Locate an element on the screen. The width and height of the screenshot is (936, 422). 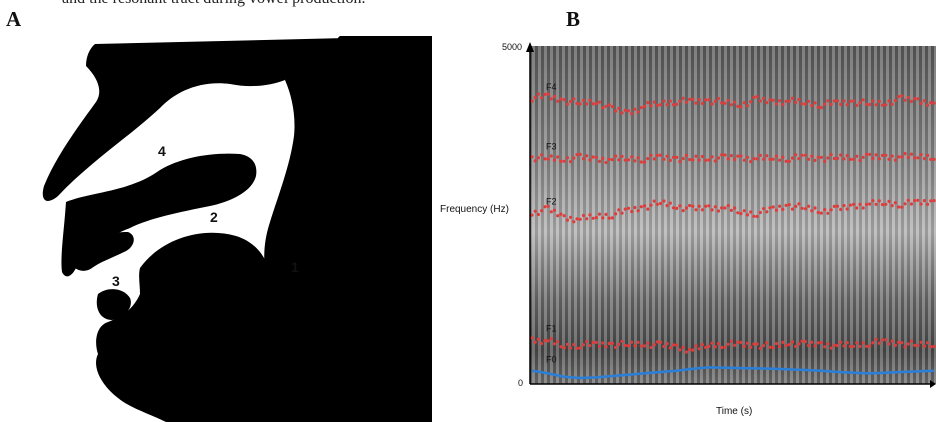
series-f0-line is located at coordinates (733, 373).